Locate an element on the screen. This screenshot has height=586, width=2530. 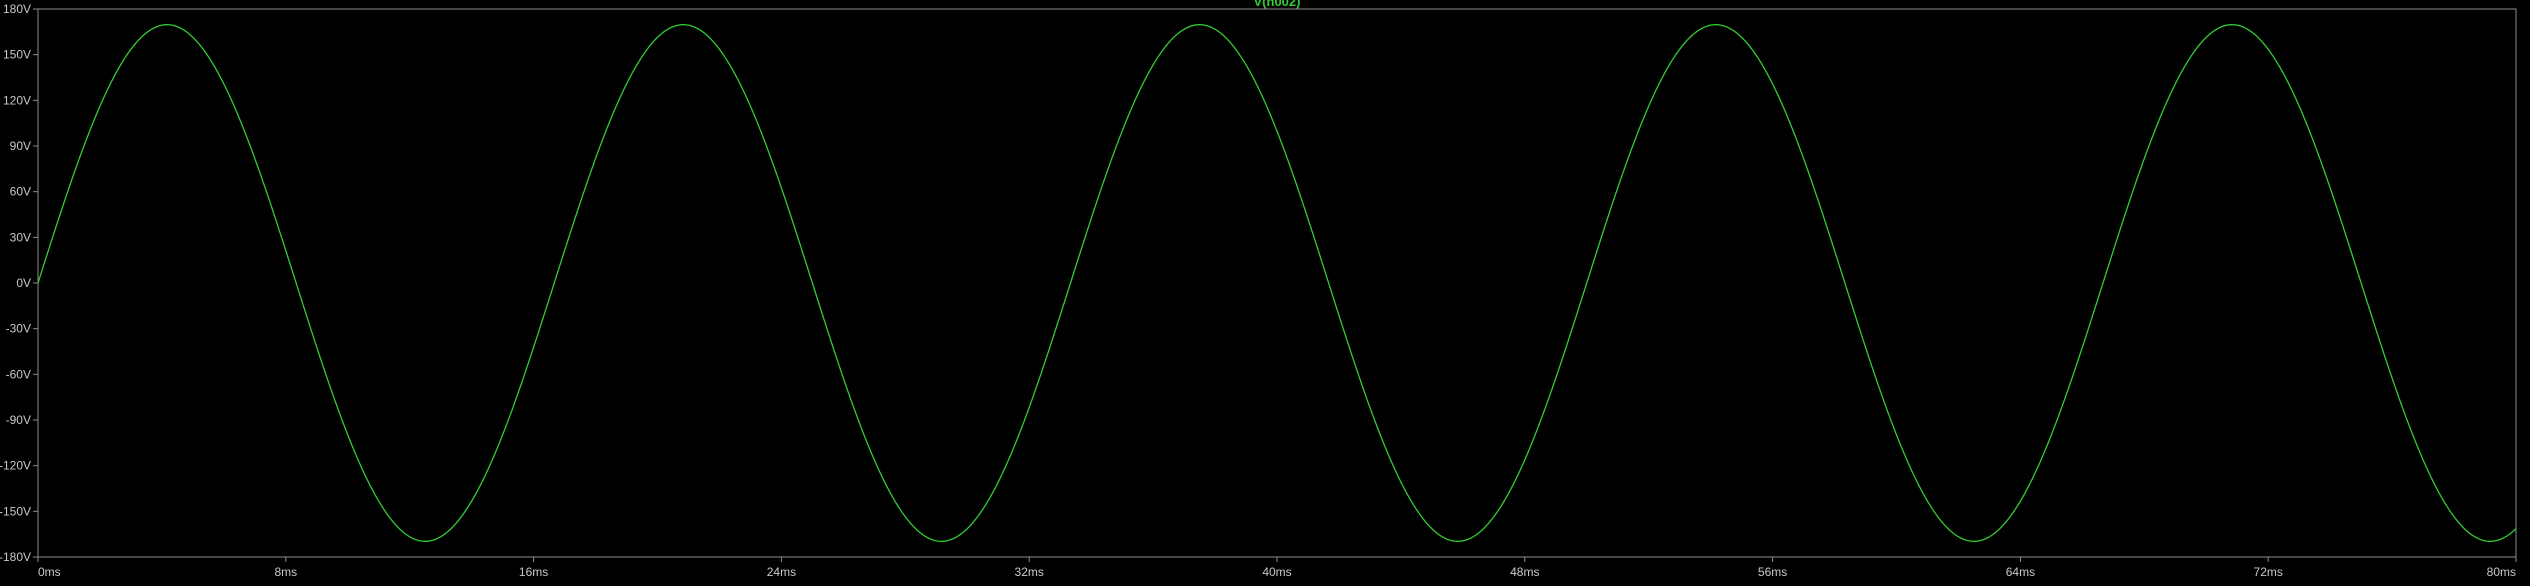
x-tick-label: 64ms is located at coordinates (2020, 572).